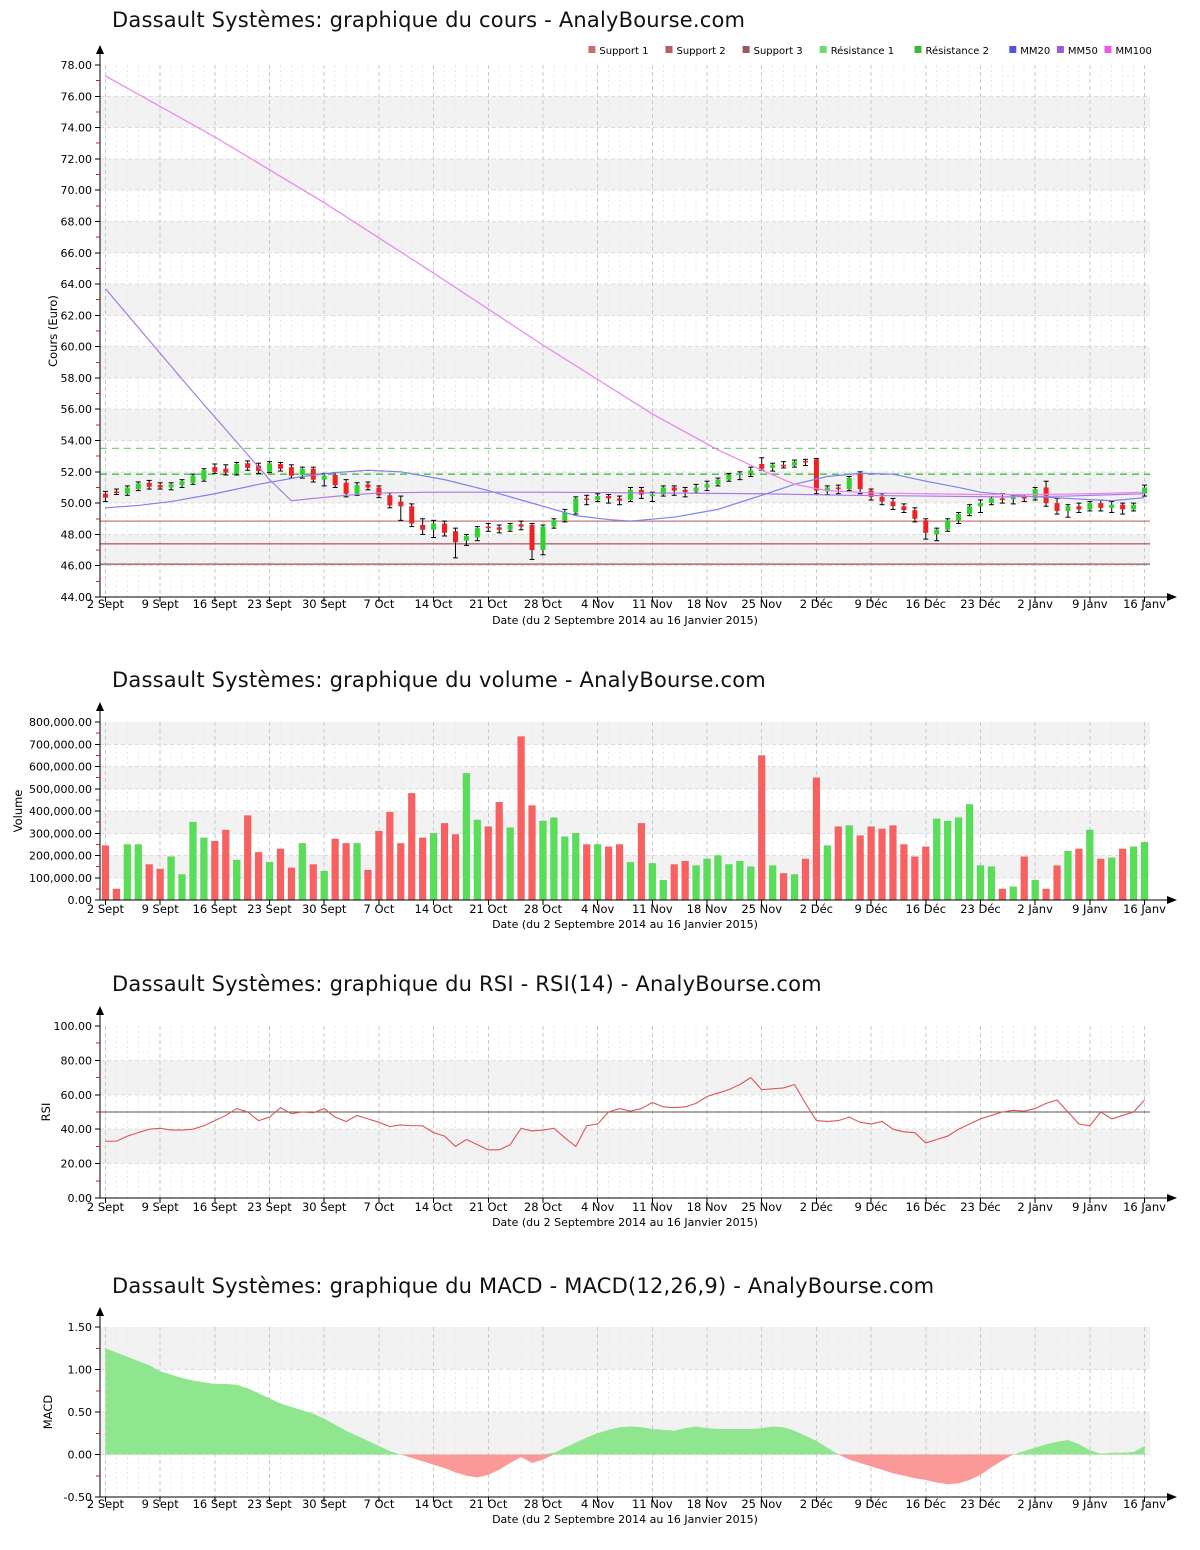 This screenshot has height=1550, width=1200. I want to click on svg-text: 64.00, so click(77, 284).